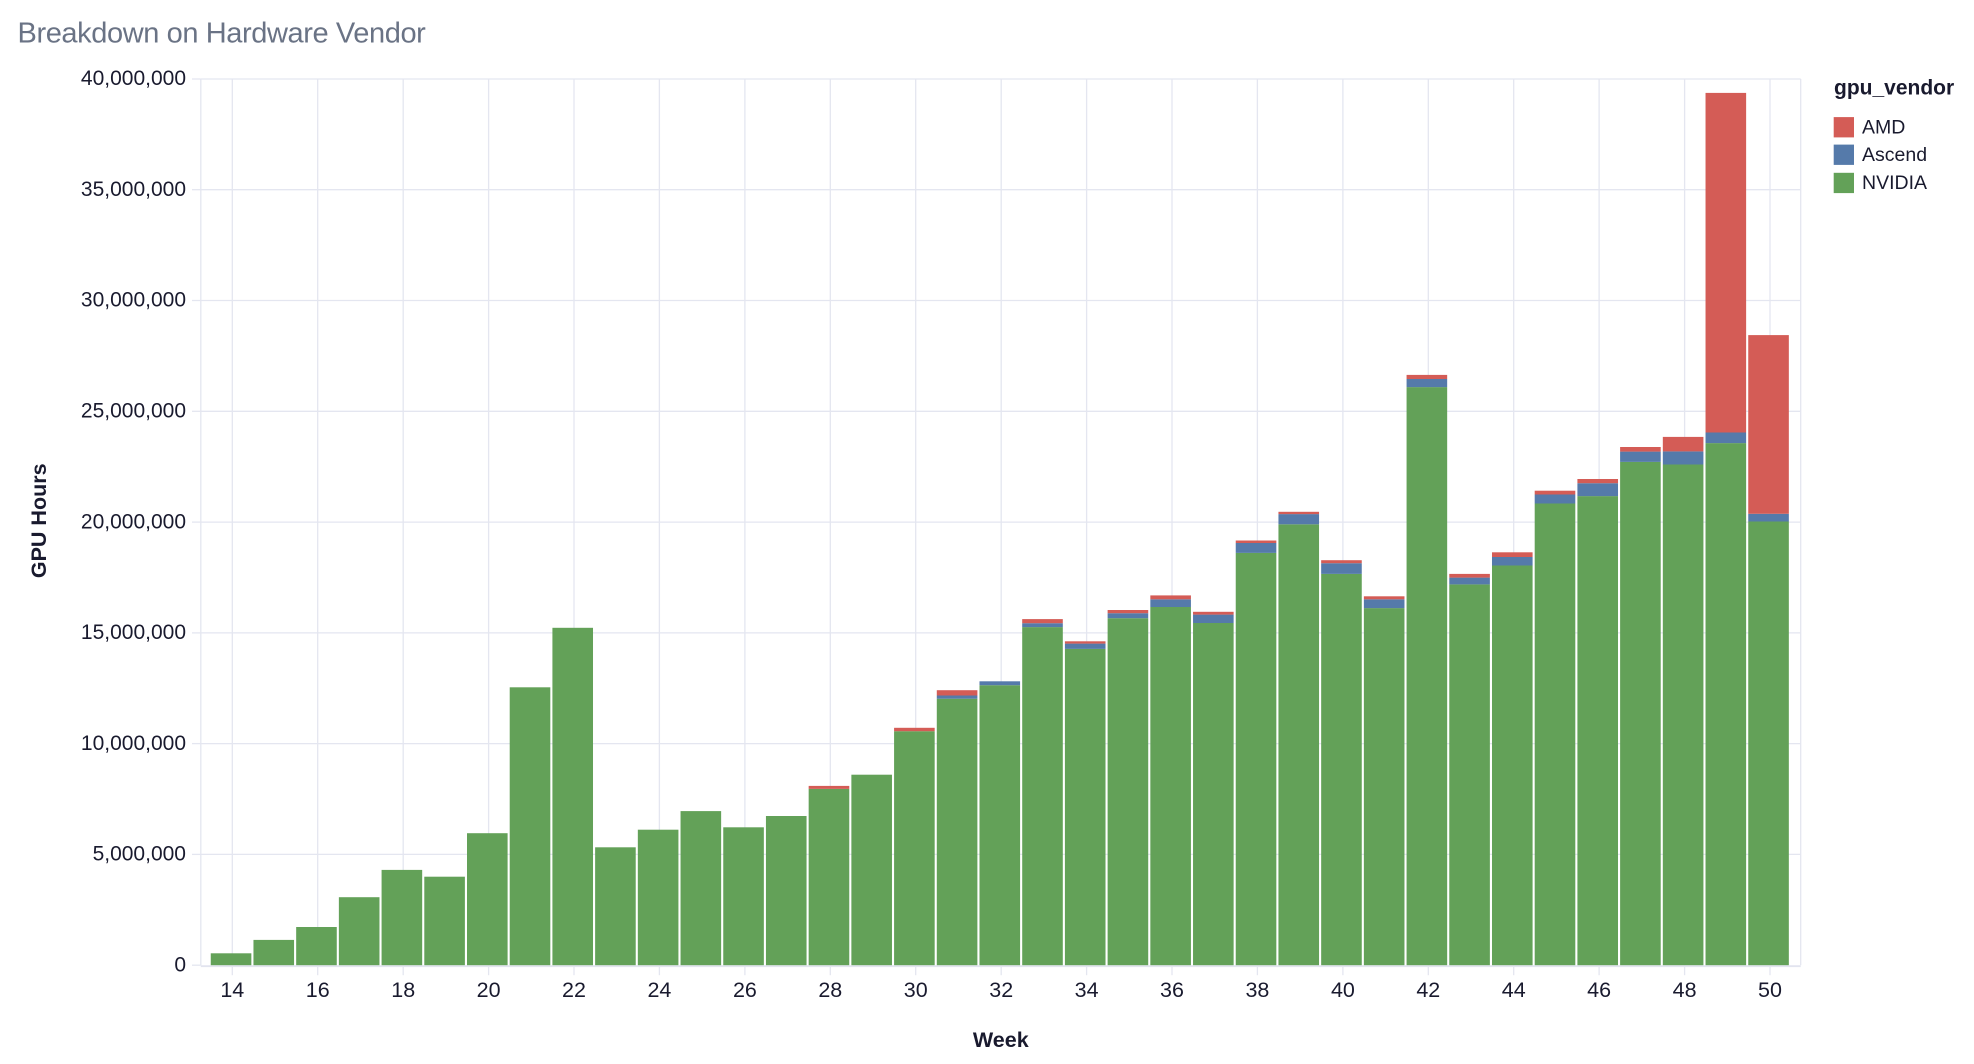  What do you see at coordinates (1001, 1040) in the screenshot?
I see `svg-text: Week` at bounding box center [1001, 1040].